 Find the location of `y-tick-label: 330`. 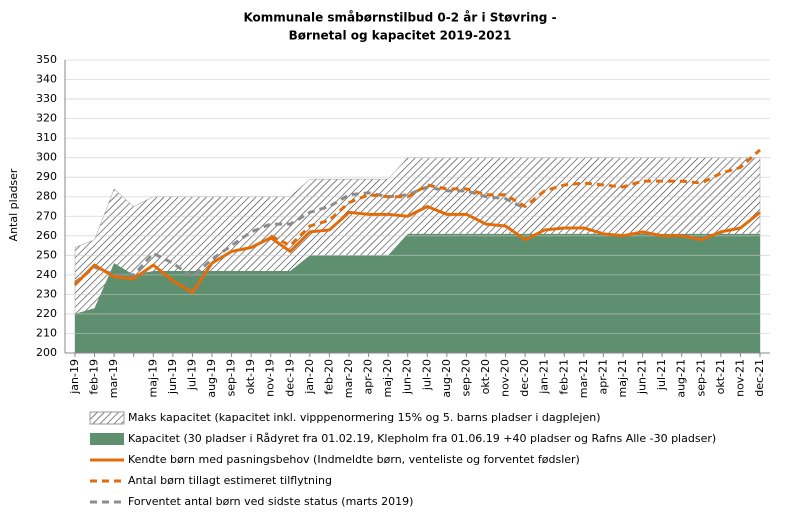

y-tick-label: 330 is located at coordinates (46, 98).